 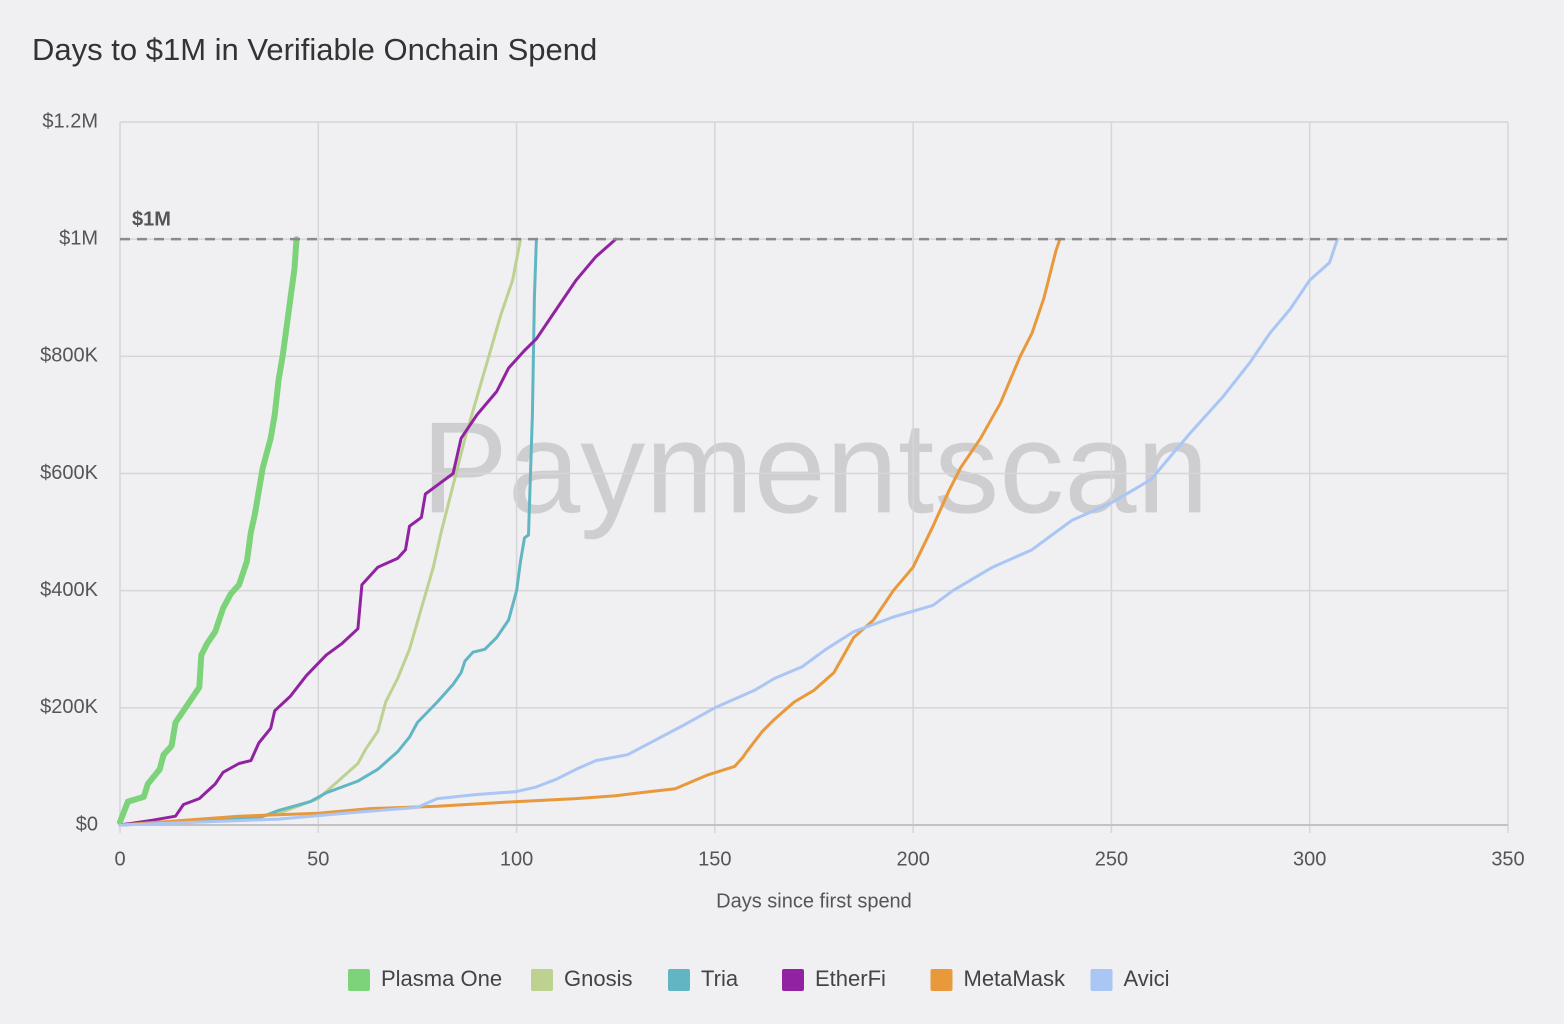 What do you see at coordinates (70, 121) in the screenshot?
I see `y-tick-label: $1.2M` at bounding box center [70, 121].